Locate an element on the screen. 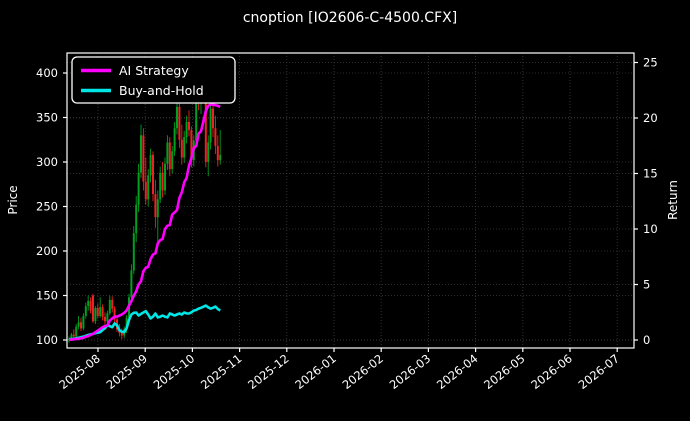 Image resolution: width=690 pixels, height=421 pixels. price-tick-label: 150 is located at coordinates (47, 296).